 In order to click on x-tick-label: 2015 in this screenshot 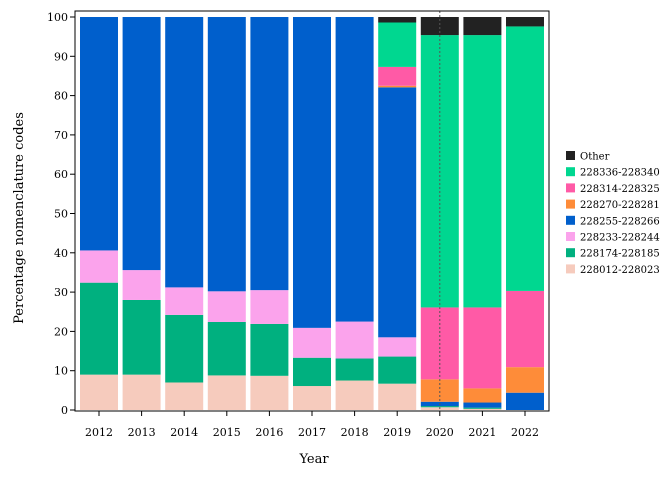, I will do `click(227, 432)`.